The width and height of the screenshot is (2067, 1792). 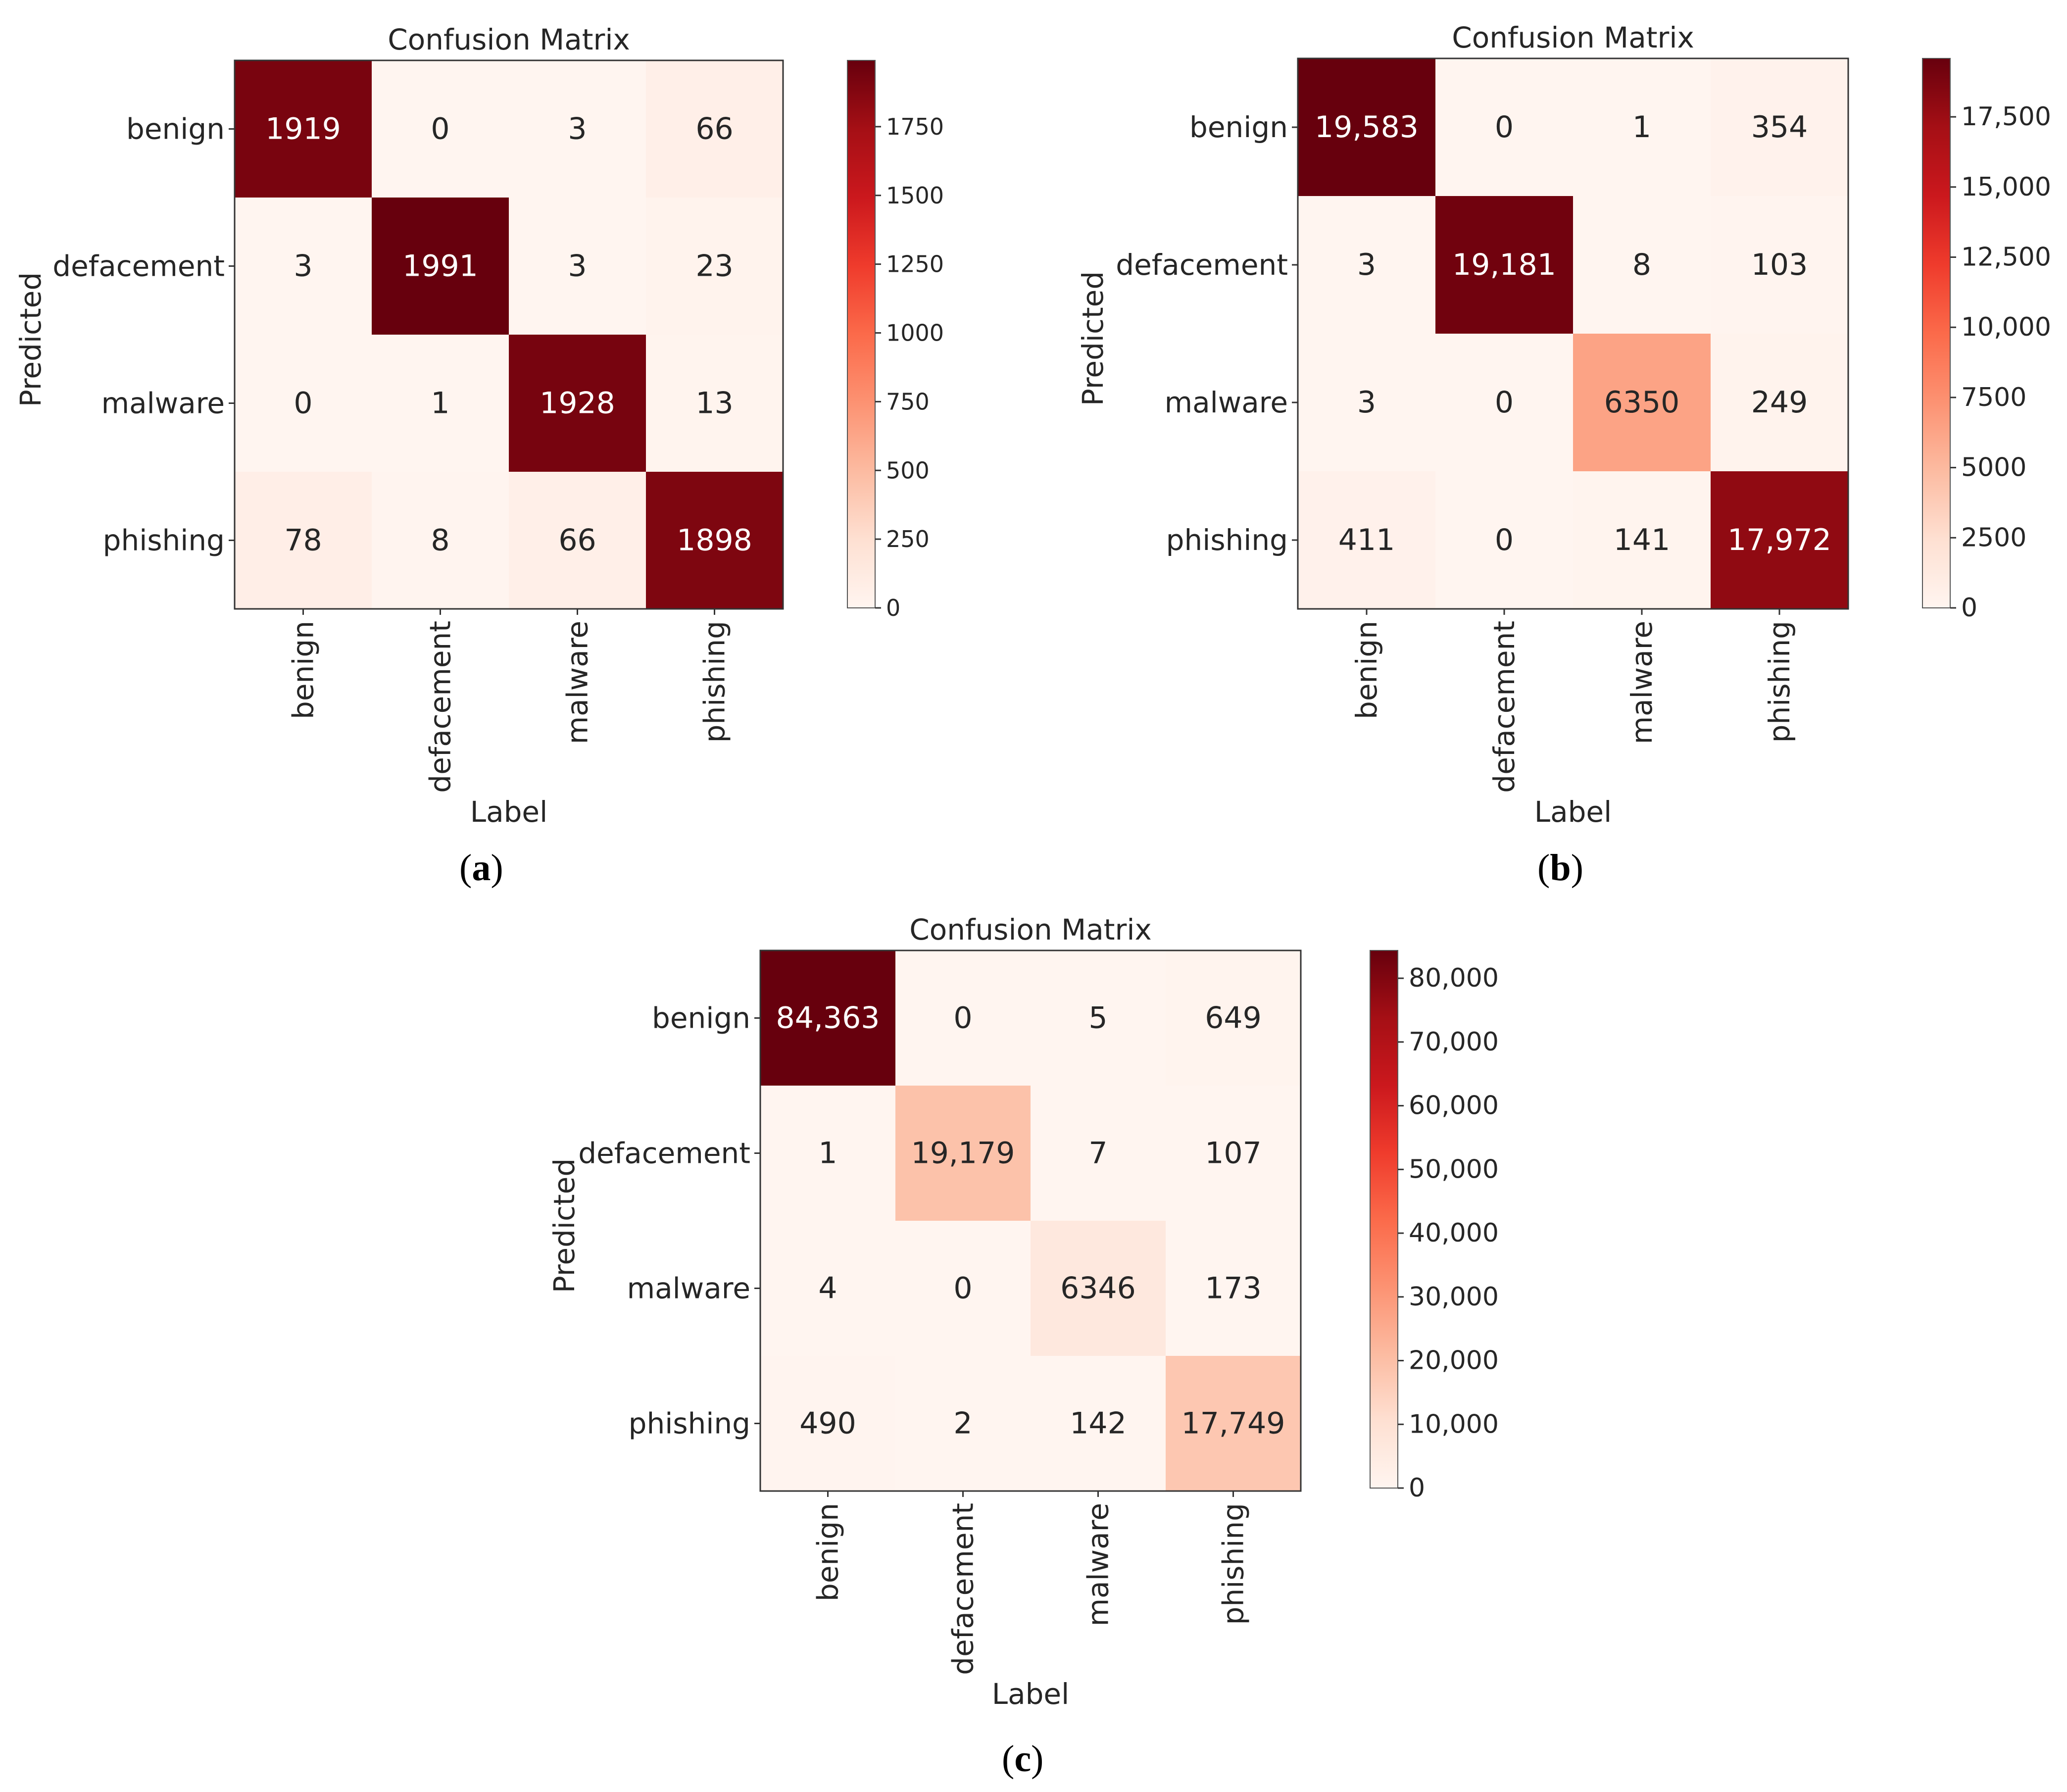 What do you see at coordinates (2006, 257) in the screenshot?
I see `colorbar-tick-label: 12,500` at bounding box center [2006, 257].